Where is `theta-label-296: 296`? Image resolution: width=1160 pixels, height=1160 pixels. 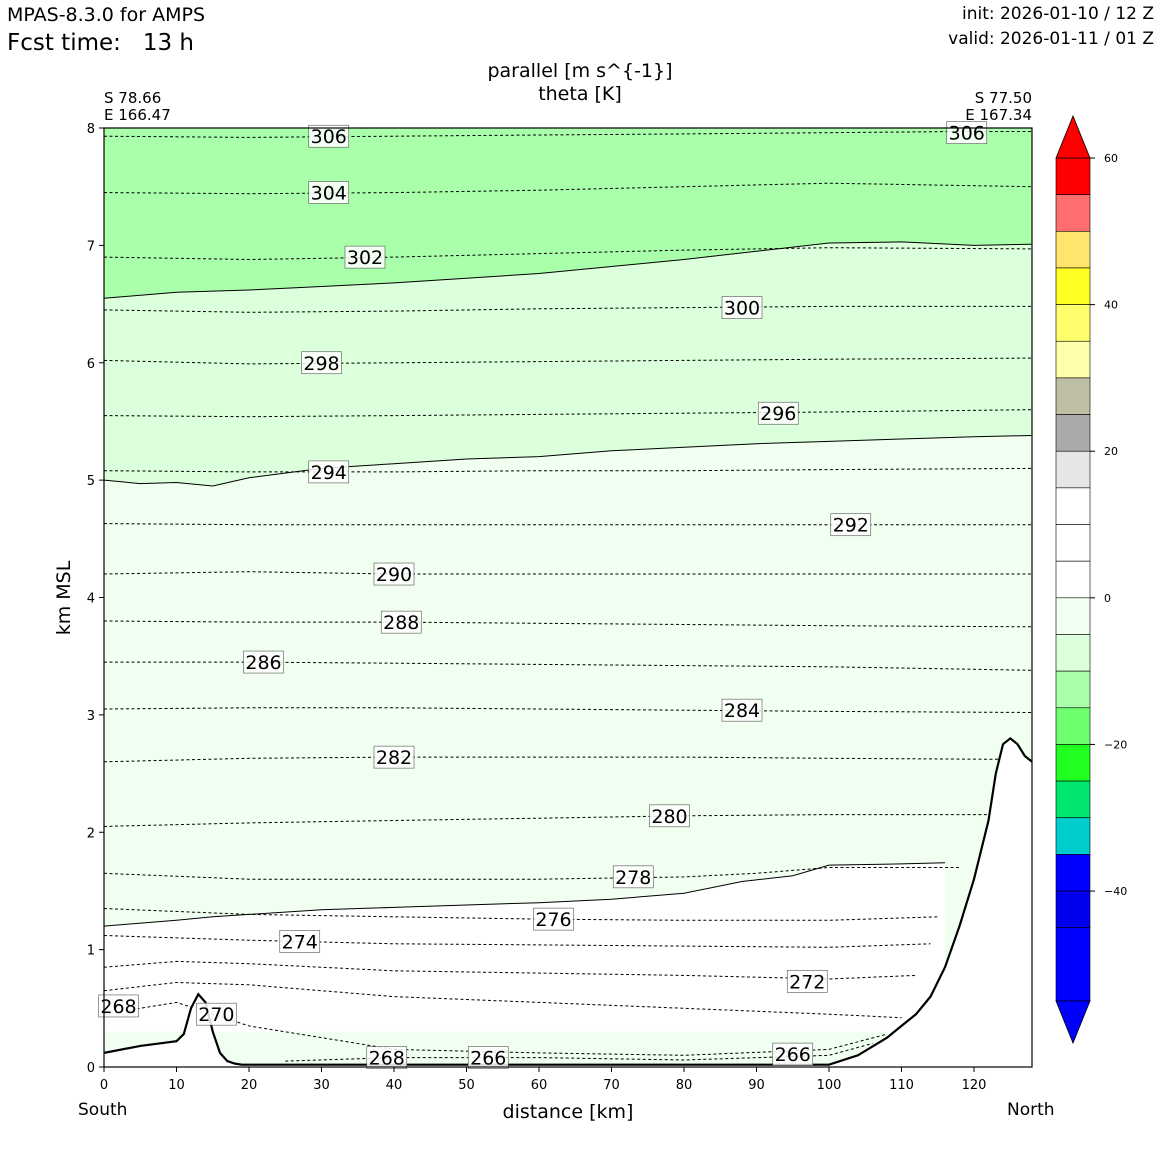 theta-label-296: 296 is located at coordinates (778, 414).